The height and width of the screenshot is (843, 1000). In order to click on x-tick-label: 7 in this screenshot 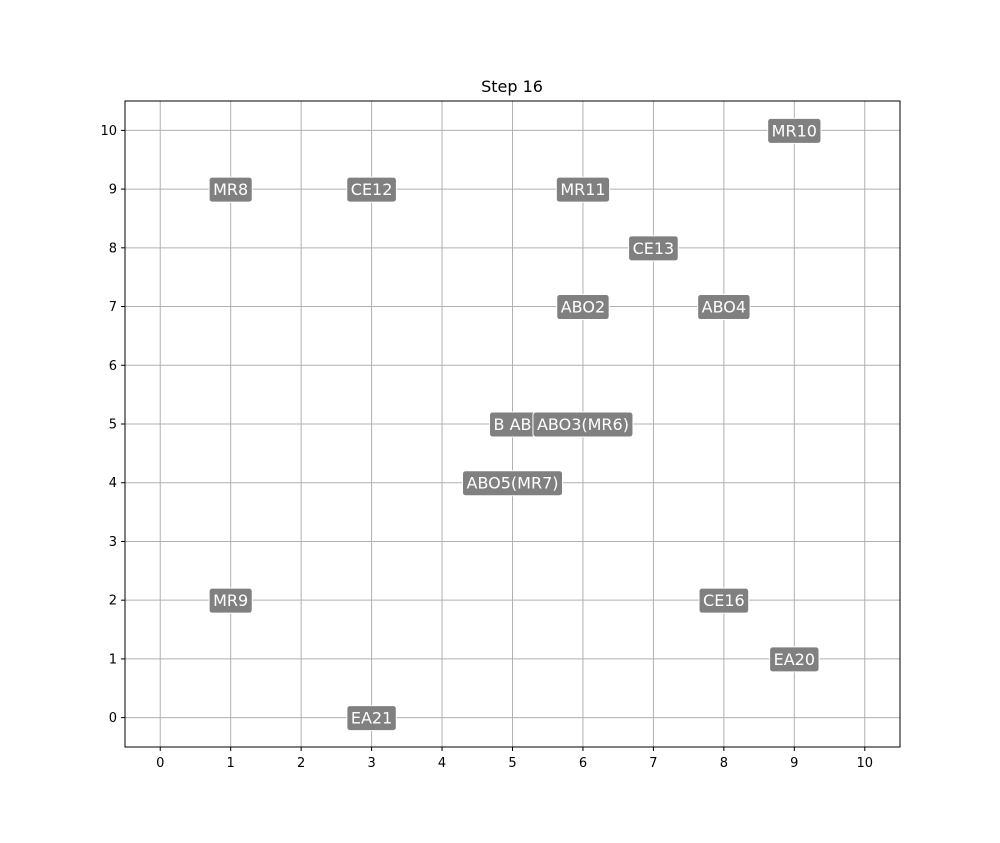, I will do `click(653, 763)`.